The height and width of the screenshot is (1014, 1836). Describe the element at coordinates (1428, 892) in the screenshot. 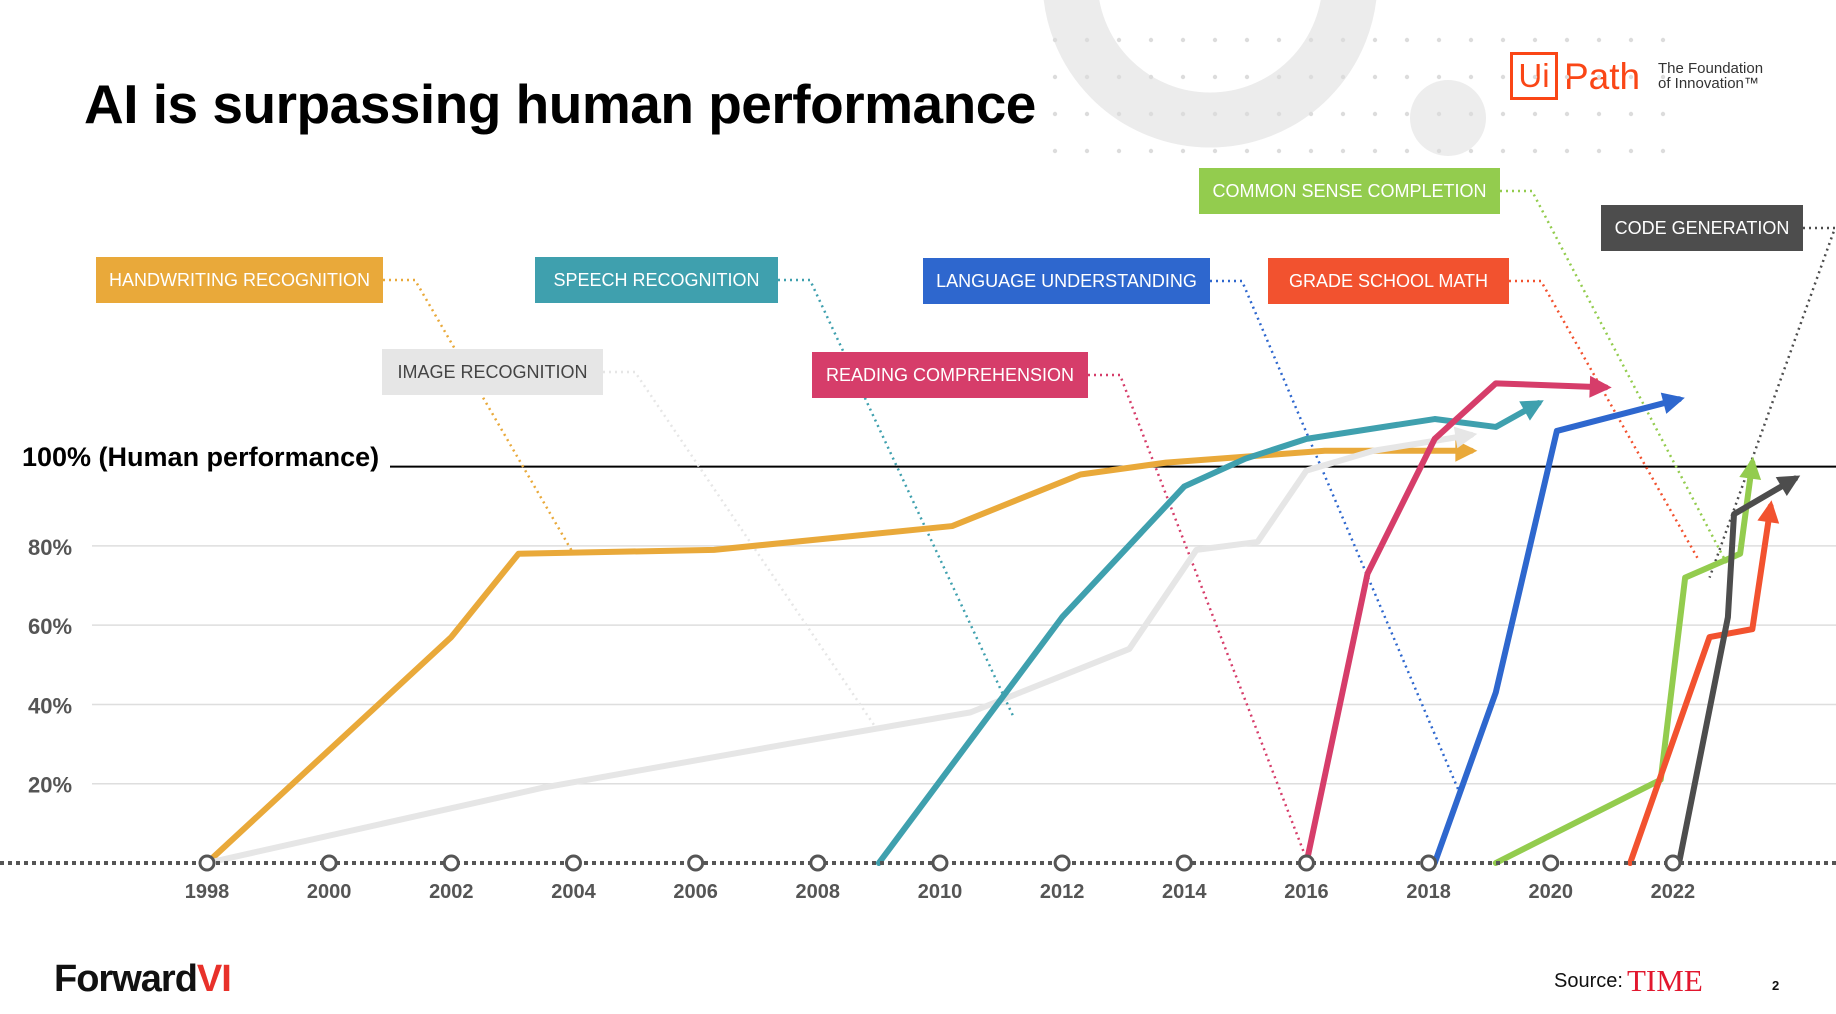

I see `x-tick-label: 2018` at that location.